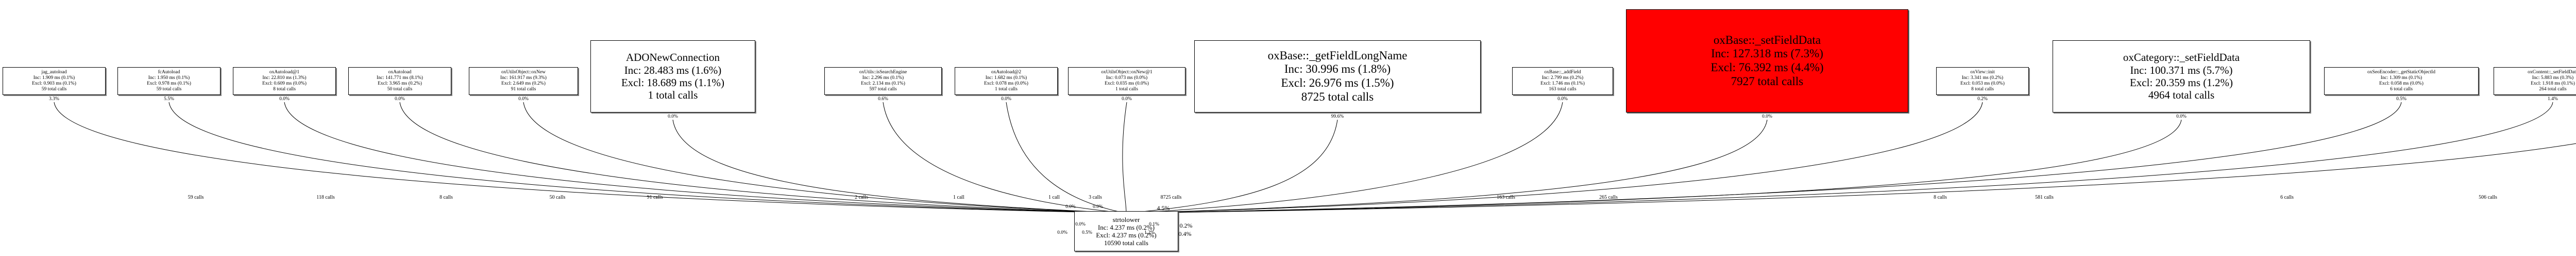 This screenshot has width=2576, height=256. Describe the element at coordinates (169, 83) in the screenshot. I see `node-excl-text: Excl: 0.978 ms (0.1%)` at that location.